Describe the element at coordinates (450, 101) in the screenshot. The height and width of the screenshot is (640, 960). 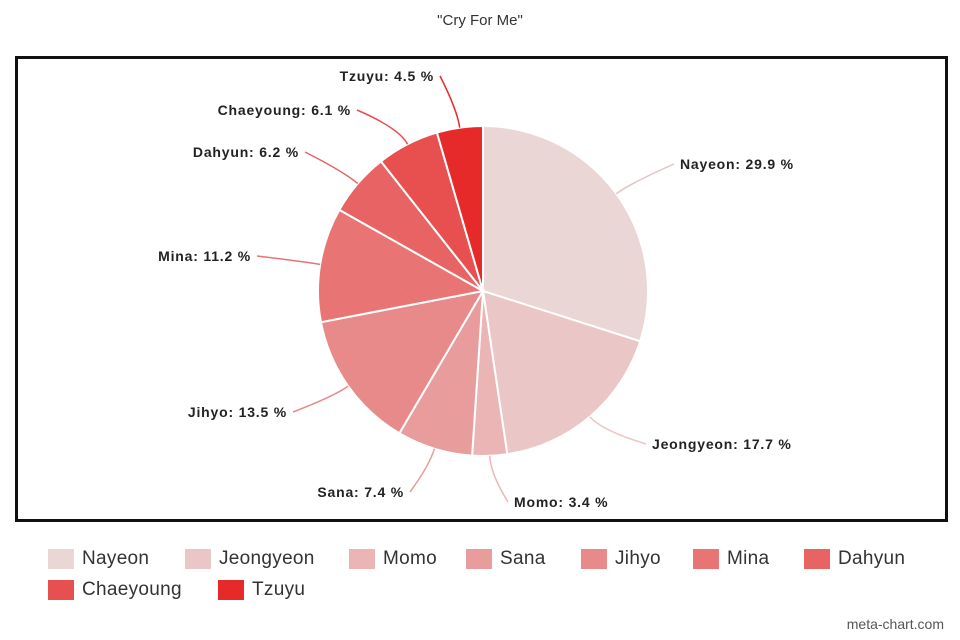
I see `leader-line-tzuyu` at that location.